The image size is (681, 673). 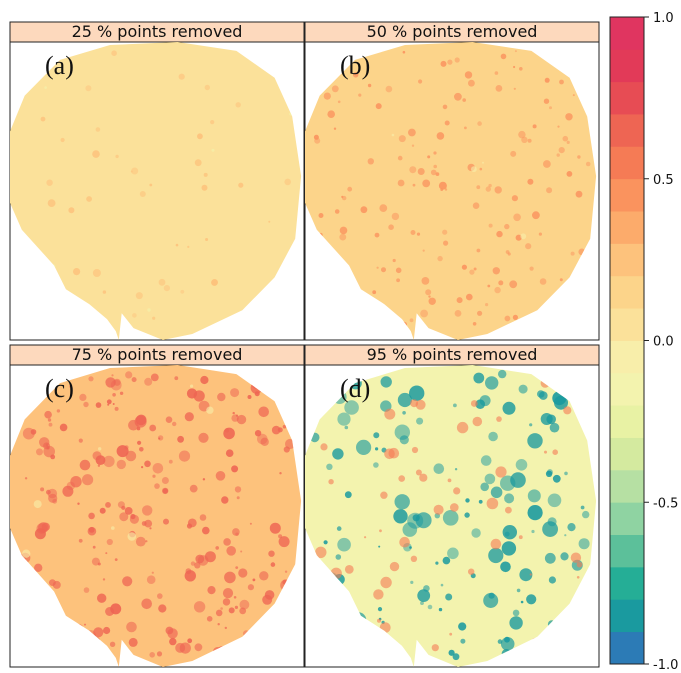 I want to click on panel-title: 25 % points removed, so click(x=157, y=31).